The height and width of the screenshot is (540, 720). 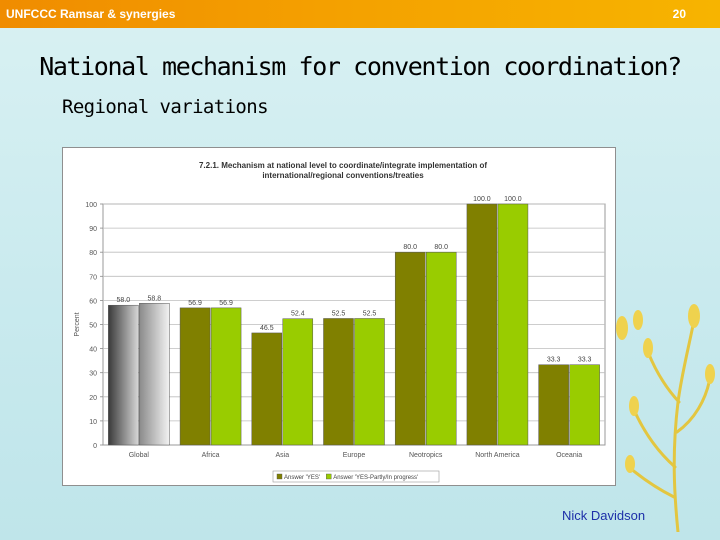 What do you see at coordinates (124, 300) in the screenshot?
I see `bar-data-label: 58.0` at bounding box center [124, 300].